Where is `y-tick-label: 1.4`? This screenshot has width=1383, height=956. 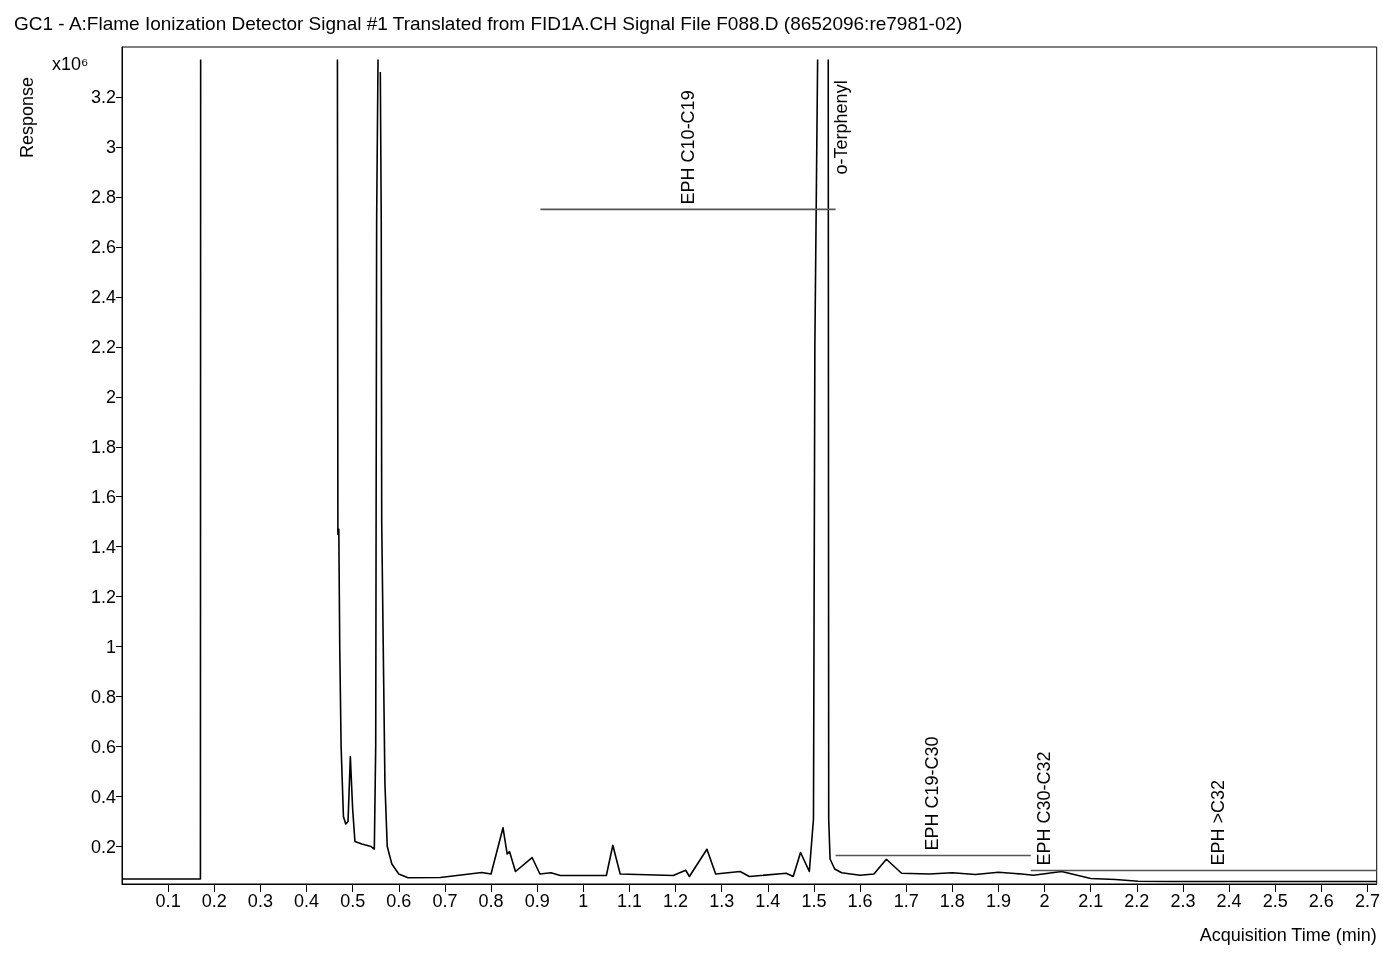 y-tick-label: 1.4 is located at coordinates (103, 546).